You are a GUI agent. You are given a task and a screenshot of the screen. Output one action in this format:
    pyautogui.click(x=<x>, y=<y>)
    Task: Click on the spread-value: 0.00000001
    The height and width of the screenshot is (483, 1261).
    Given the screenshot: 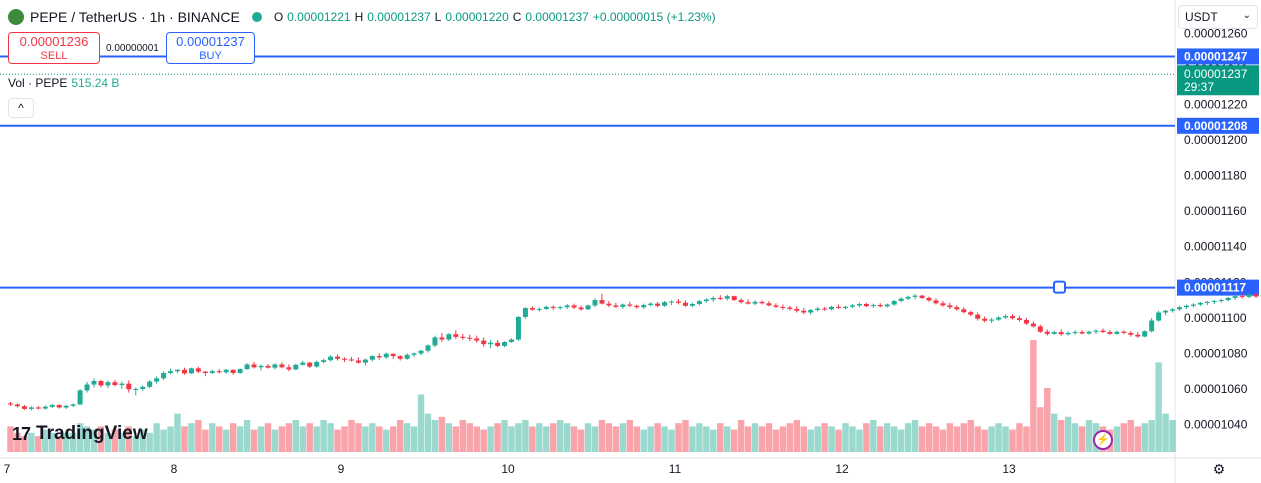 What is the action you would take?
    pyautogui.click(x=132, y=48)
    